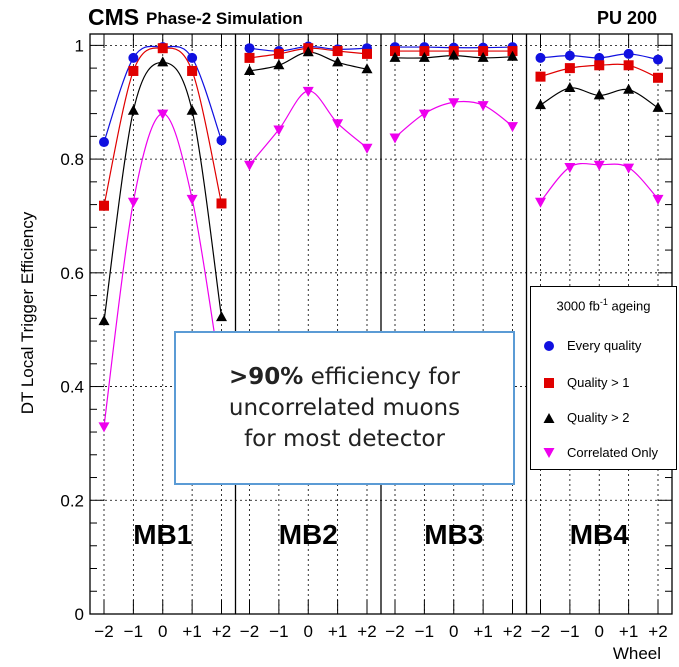 This screenshot has height=667, width=679. I want to click on annotation-highlight: >90%, so click(266, 376).